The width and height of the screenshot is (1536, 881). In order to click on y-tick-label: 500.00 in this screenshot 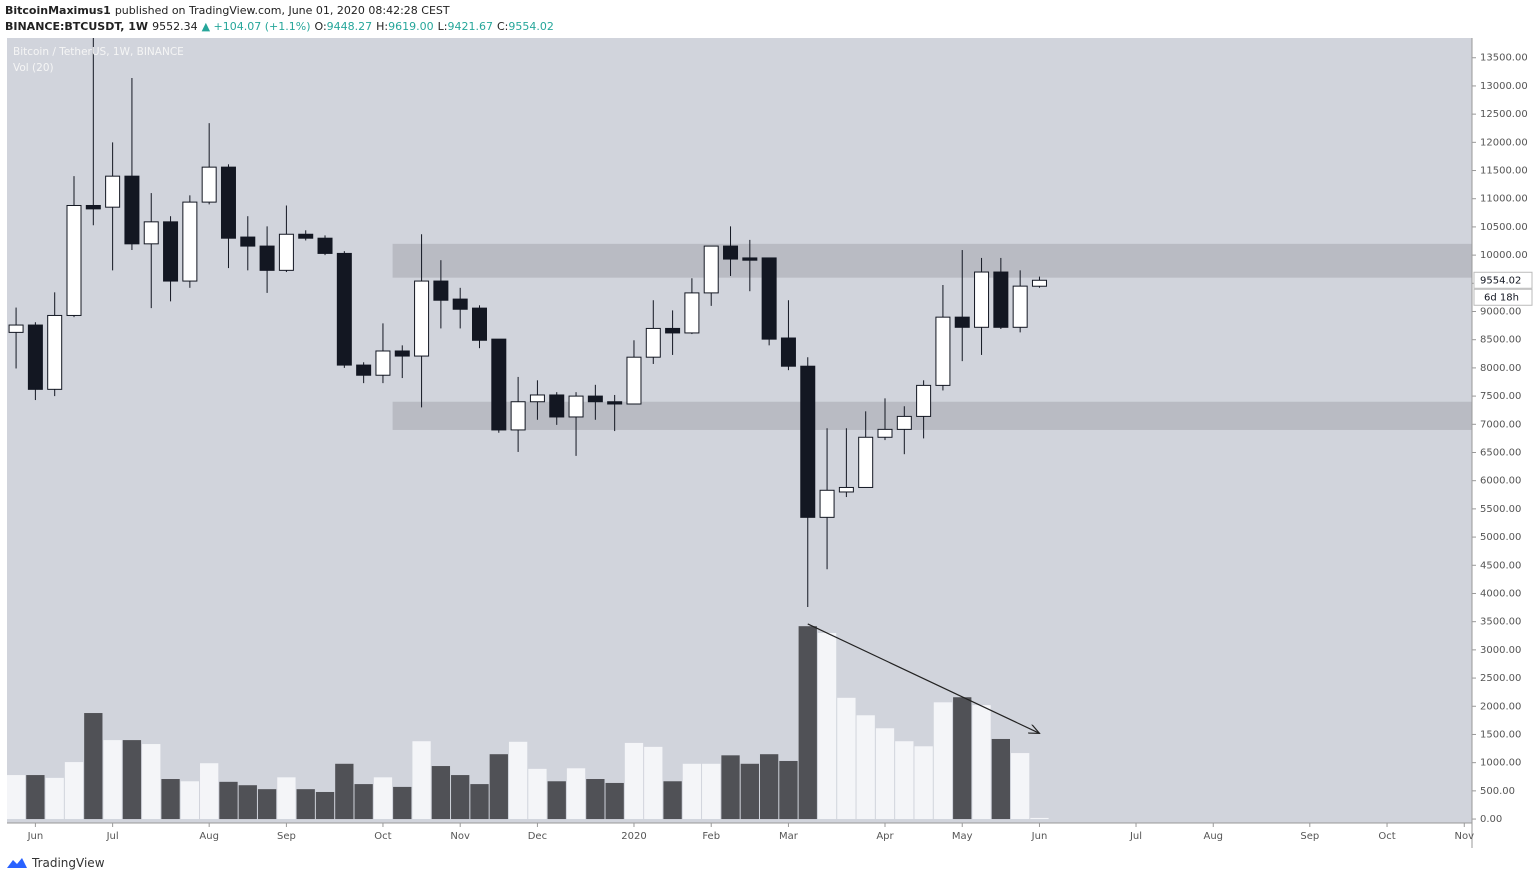, I will do `click(1497, 791)`.